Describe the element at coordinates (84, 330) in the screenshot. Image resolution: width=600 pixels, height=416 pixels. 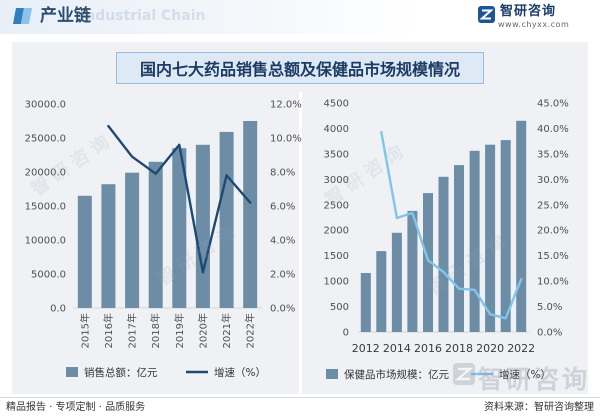
I see `x-axis-tick-label: 2015年` at that location.